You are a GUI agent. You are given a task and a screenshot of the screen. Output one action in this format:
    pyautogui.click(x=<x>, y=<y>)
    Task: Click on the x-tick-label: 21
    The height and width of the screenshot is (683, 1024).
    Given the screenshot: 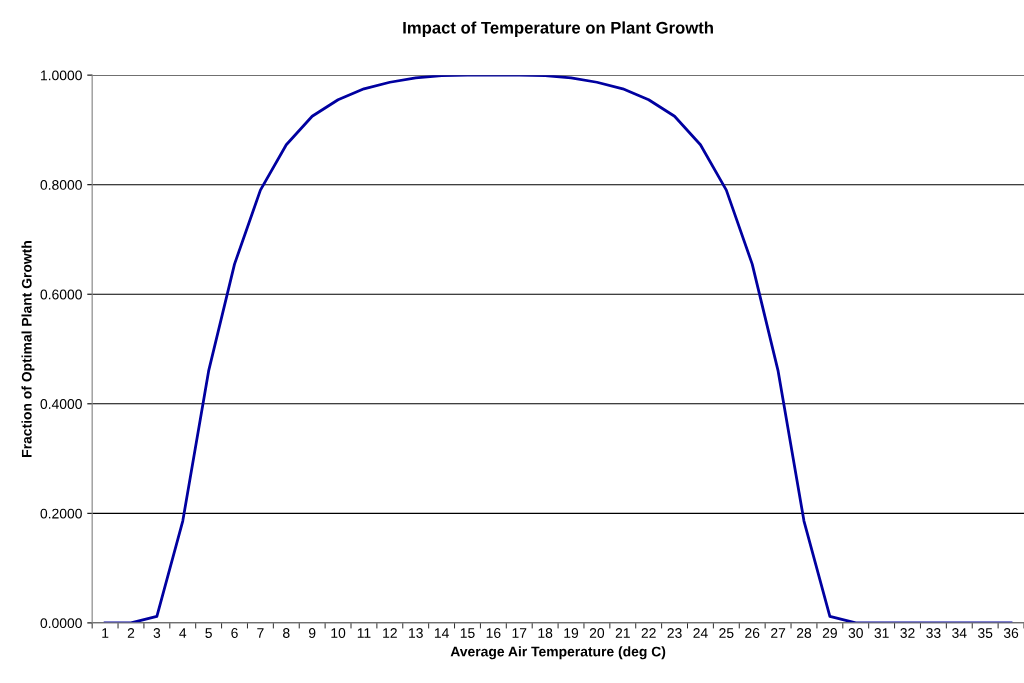 What is the action you would take?
    pyautogui.click(x=622, y=633)
    